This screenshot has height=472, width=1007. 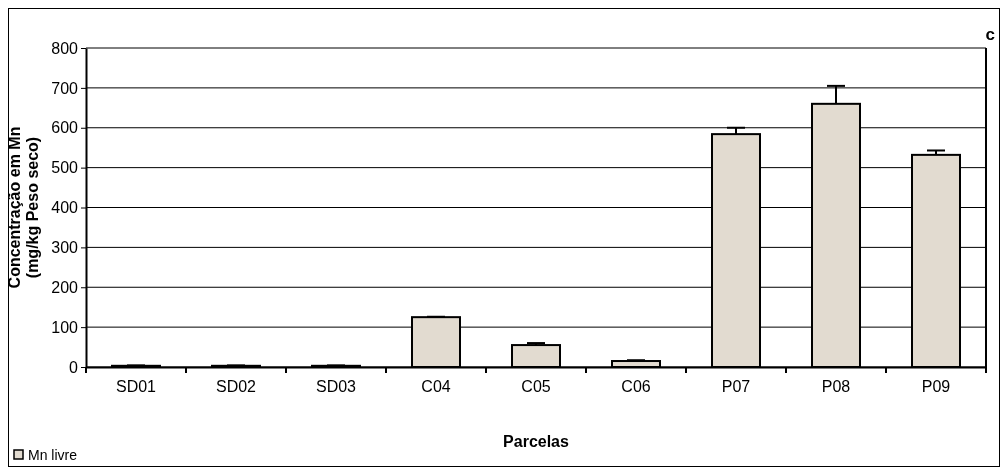 What do you see at coordinates (136, 387) in the screenshot?
I see `x-tick-label: SD01` at bounding box center [136, 387].